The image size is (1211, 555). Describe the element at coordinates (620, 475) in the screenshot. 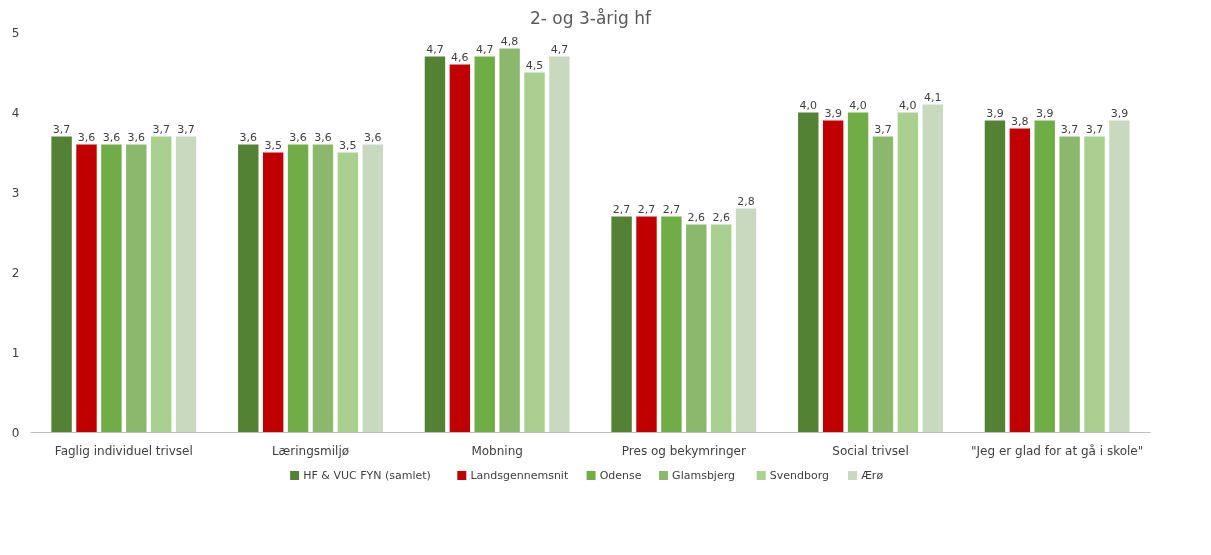

I see `legend-label: Odense` at that location.